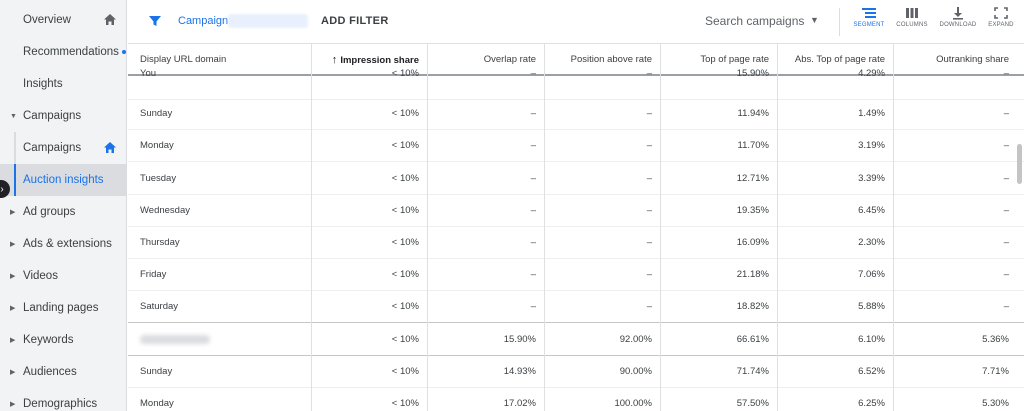  Describe the element at coordinates (205, 21) in the screenshot. I see `campaign-filter-chip: Campaign:` at that location.